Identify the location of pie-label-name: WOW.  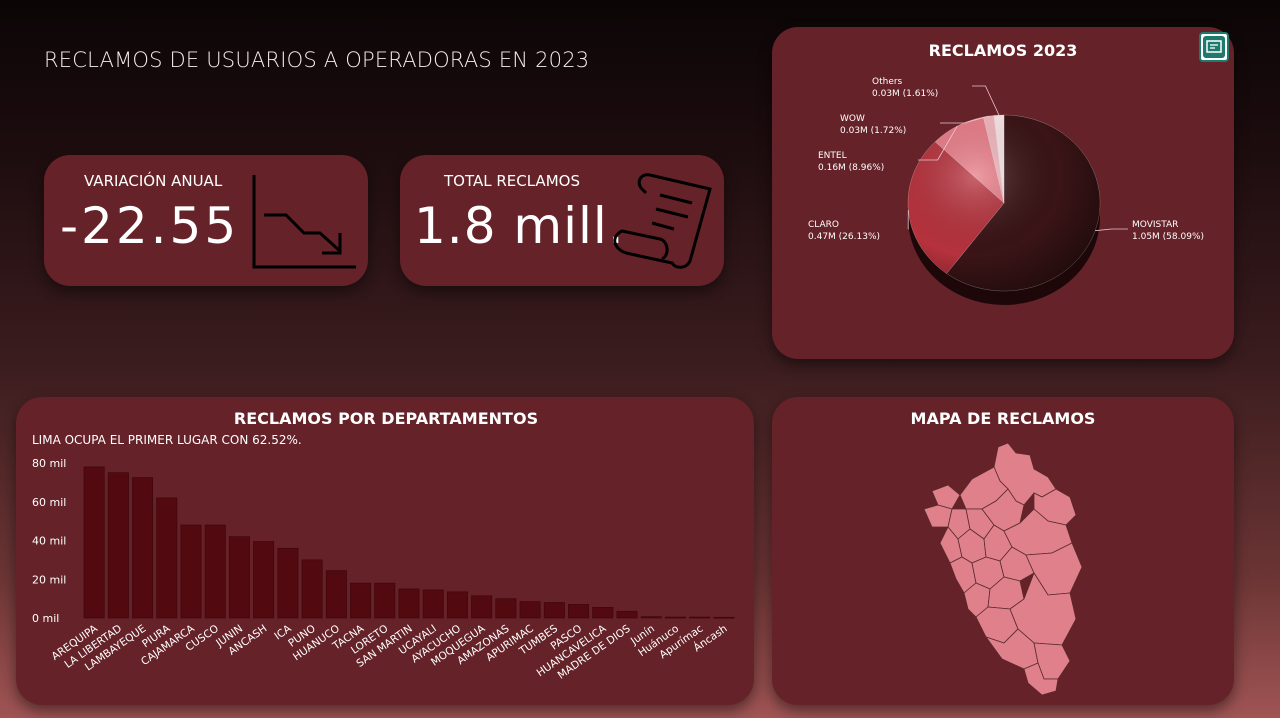
(852, 119).